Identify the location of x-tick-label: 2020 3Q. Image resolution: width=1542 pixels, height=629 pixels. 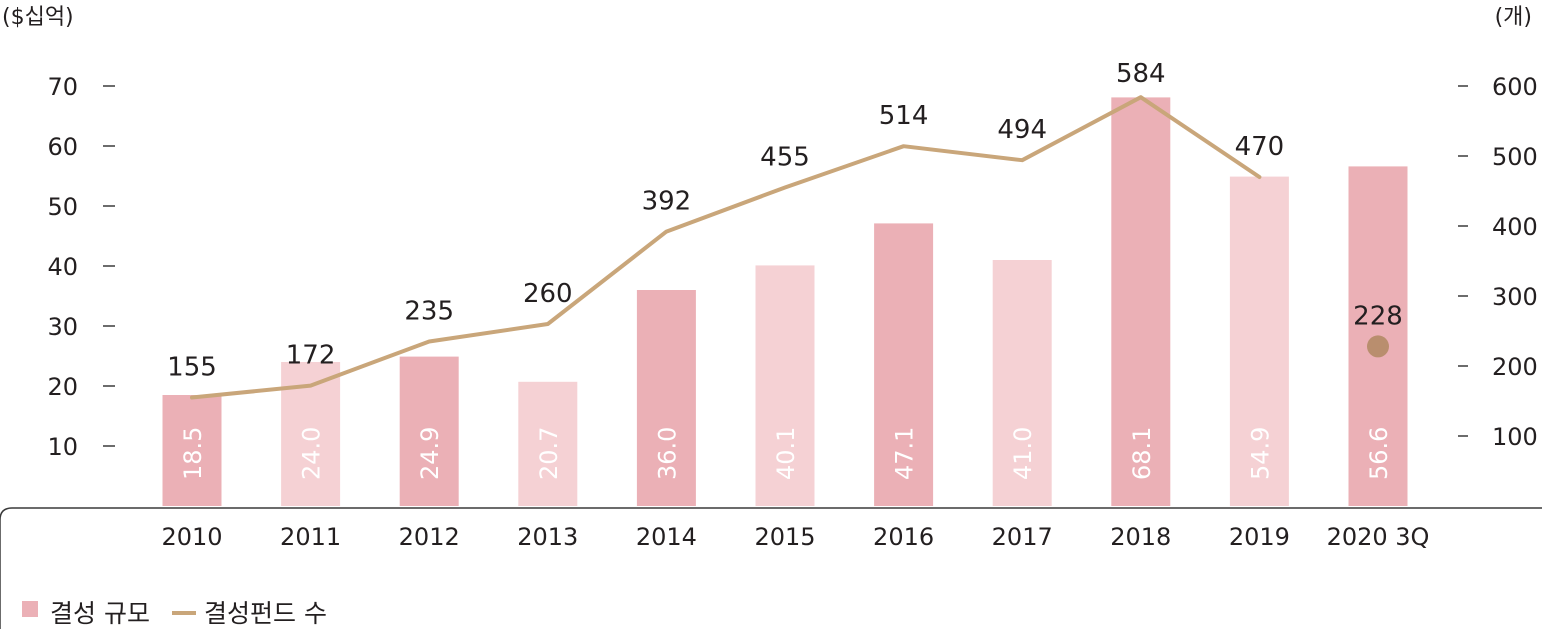
(1378, 537).